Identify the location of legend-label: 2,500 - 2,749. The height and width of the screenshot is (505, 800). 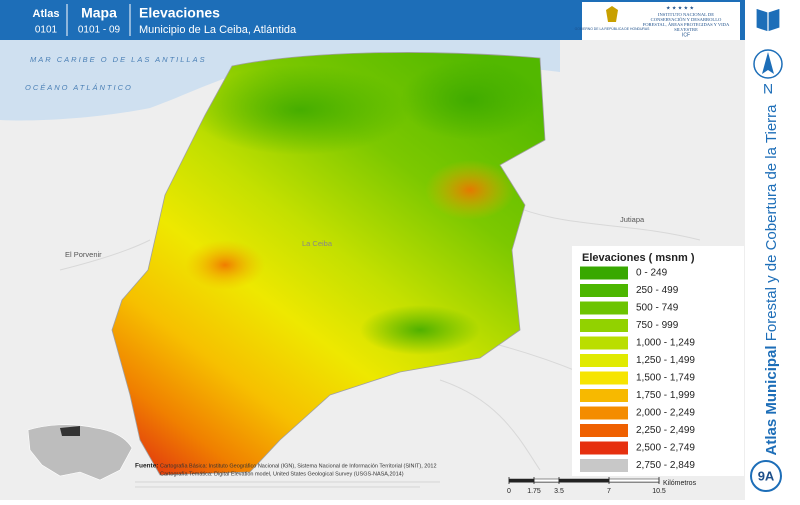
(665, 448).